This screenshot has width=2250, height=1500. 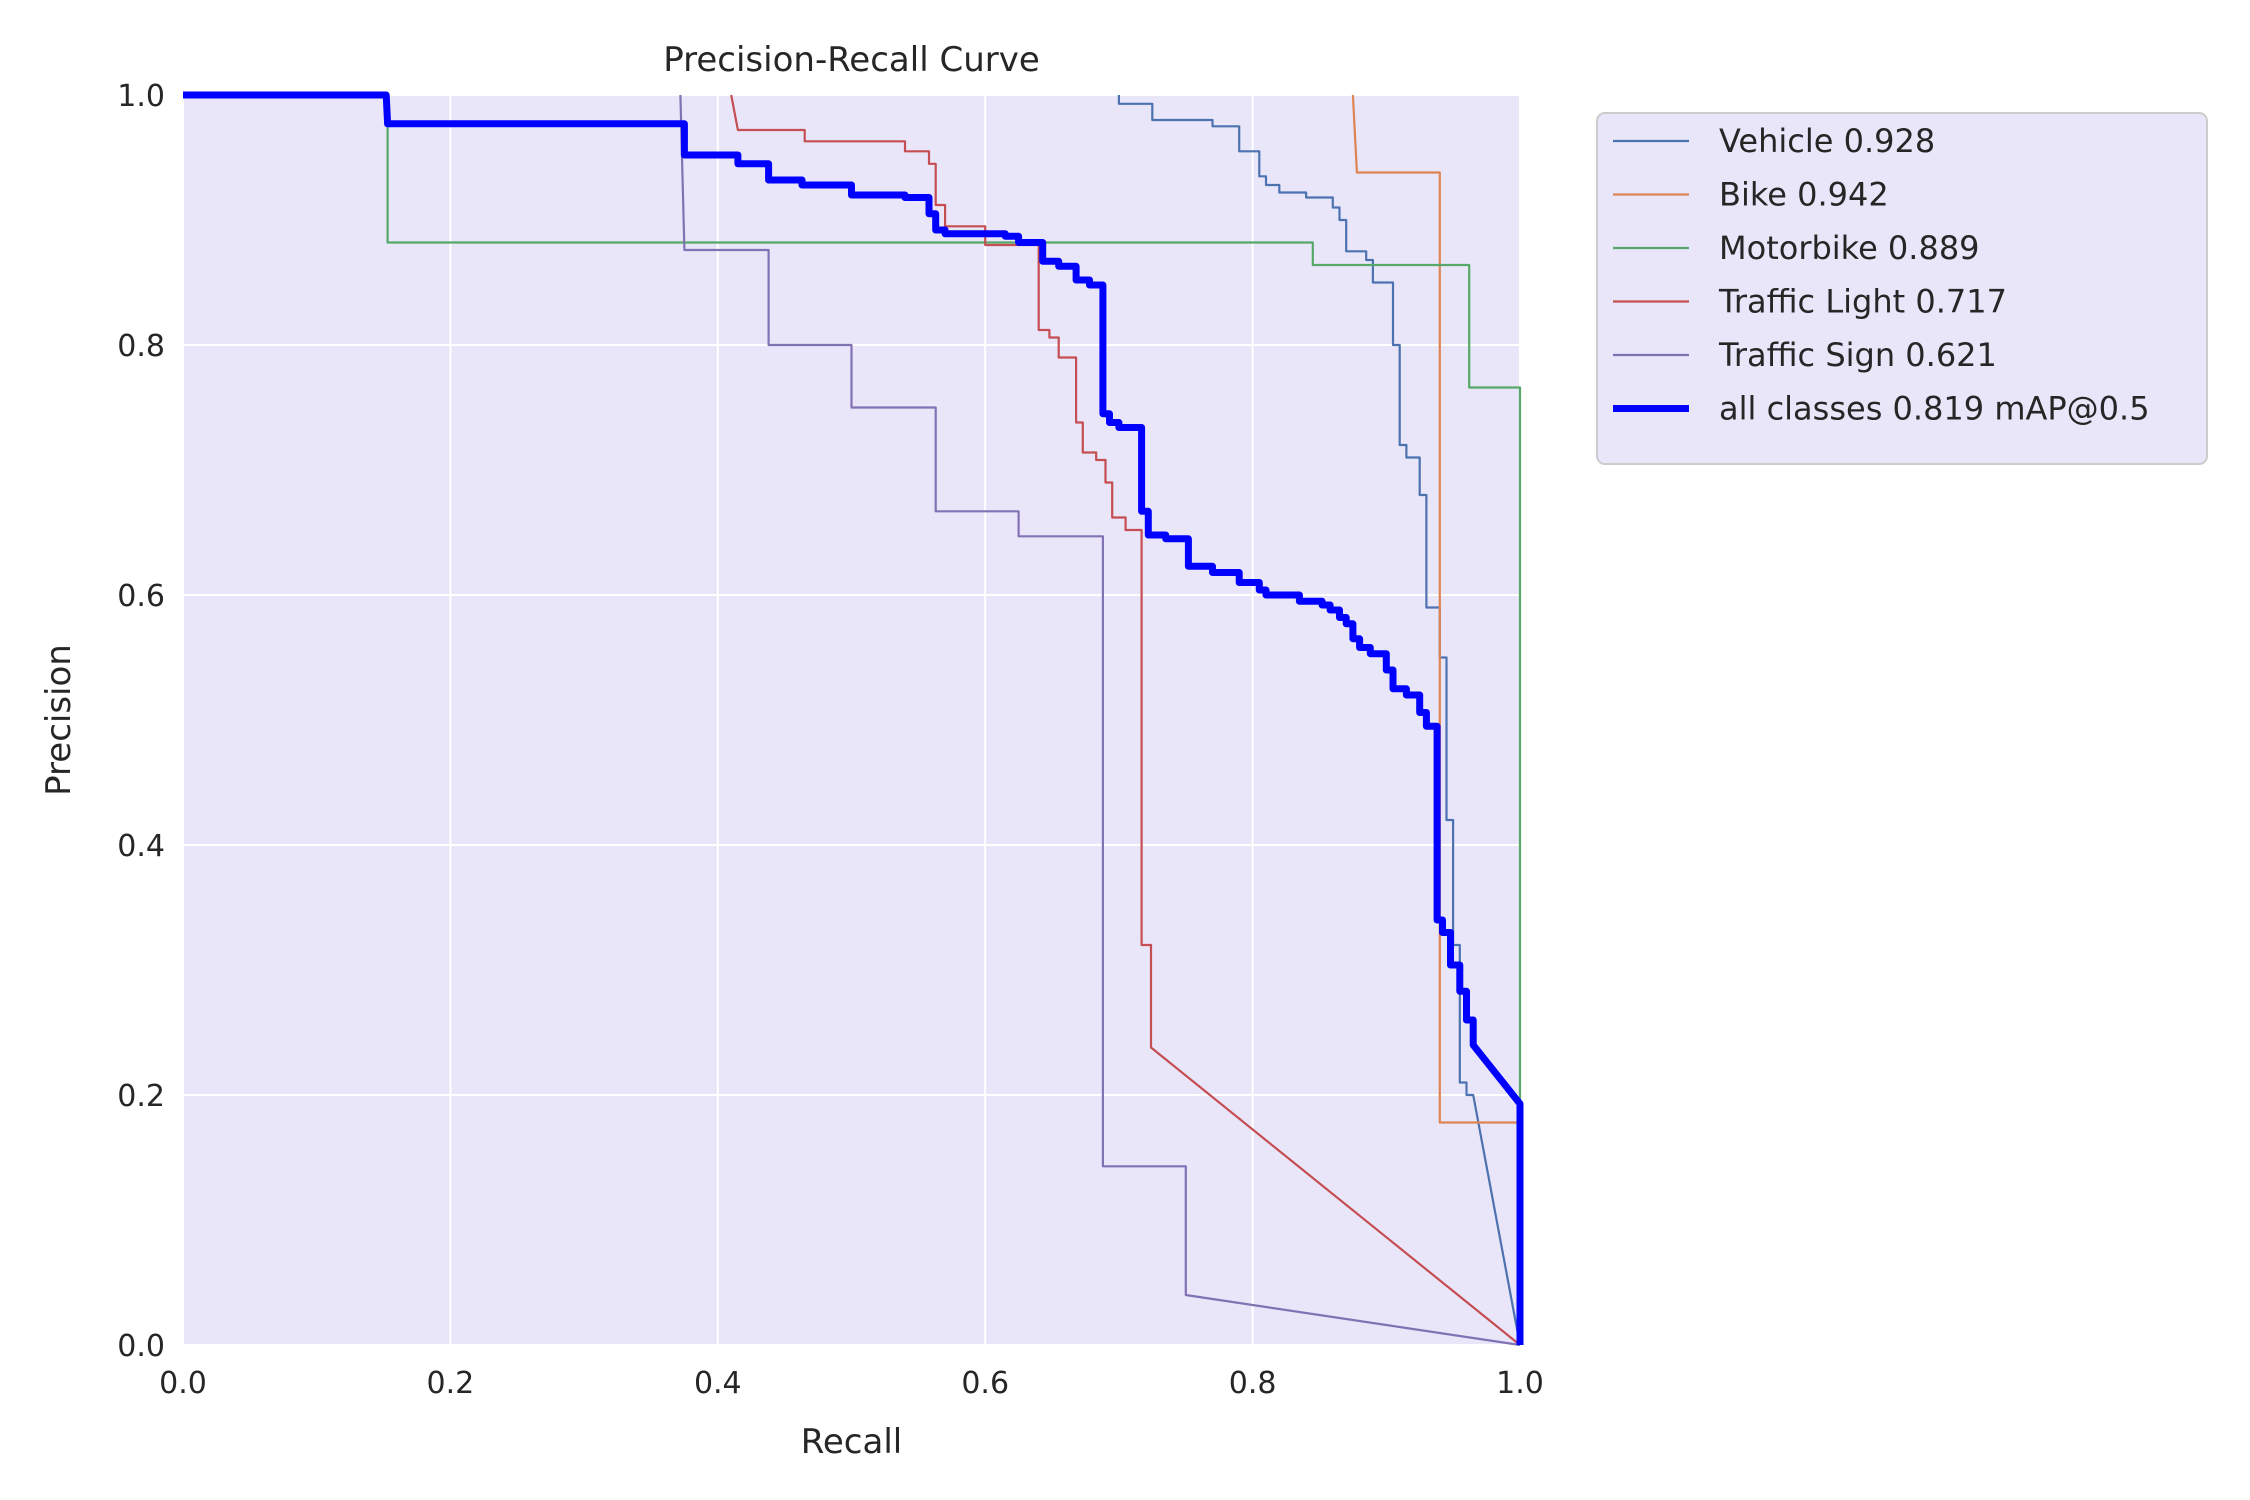 What do you see at coordinates (851, 1442) in the screenshot?
I see `x-axis-label: Recall` at bounding box center [851, 1442].